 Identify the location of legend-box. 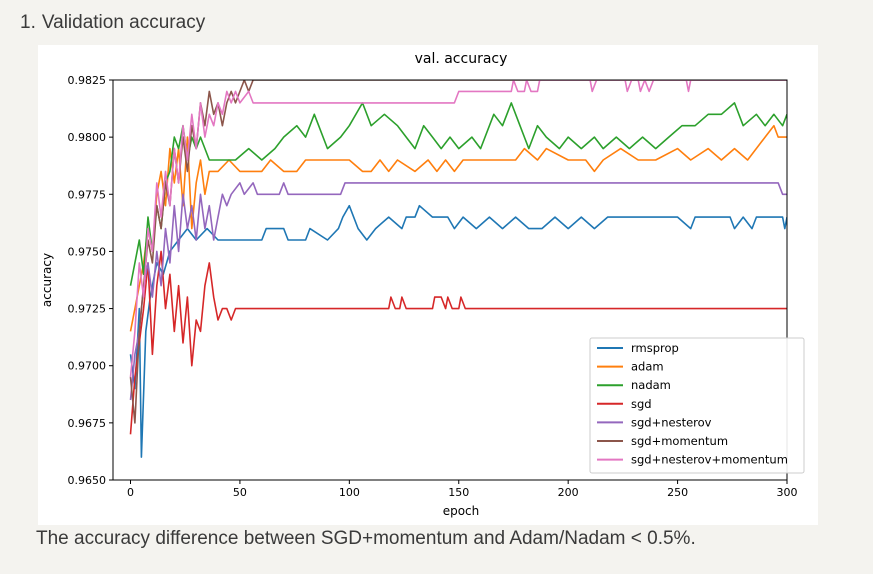
(697, 405).